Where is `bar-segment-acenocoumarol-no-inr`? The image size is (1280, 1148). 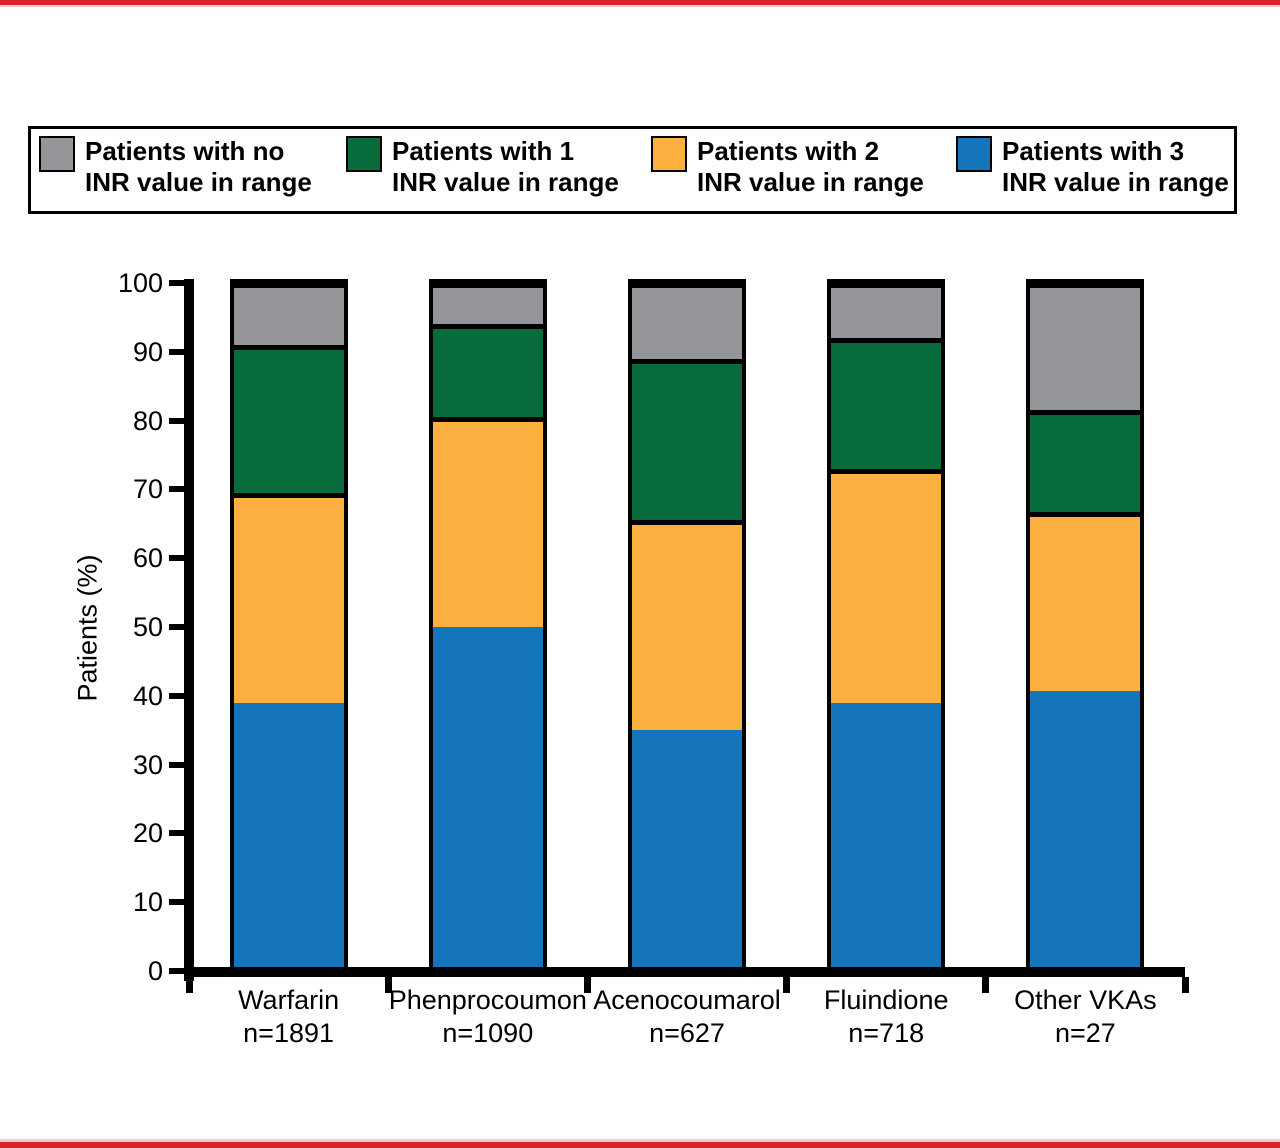
bar-segment-acenocoumarol-no-inr is located at coordinates (687, 321).